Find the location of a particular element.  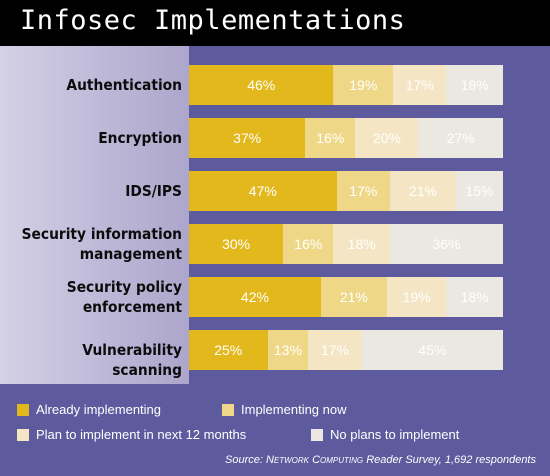

bar-segment: 20% is located at coordinates (387, 138).